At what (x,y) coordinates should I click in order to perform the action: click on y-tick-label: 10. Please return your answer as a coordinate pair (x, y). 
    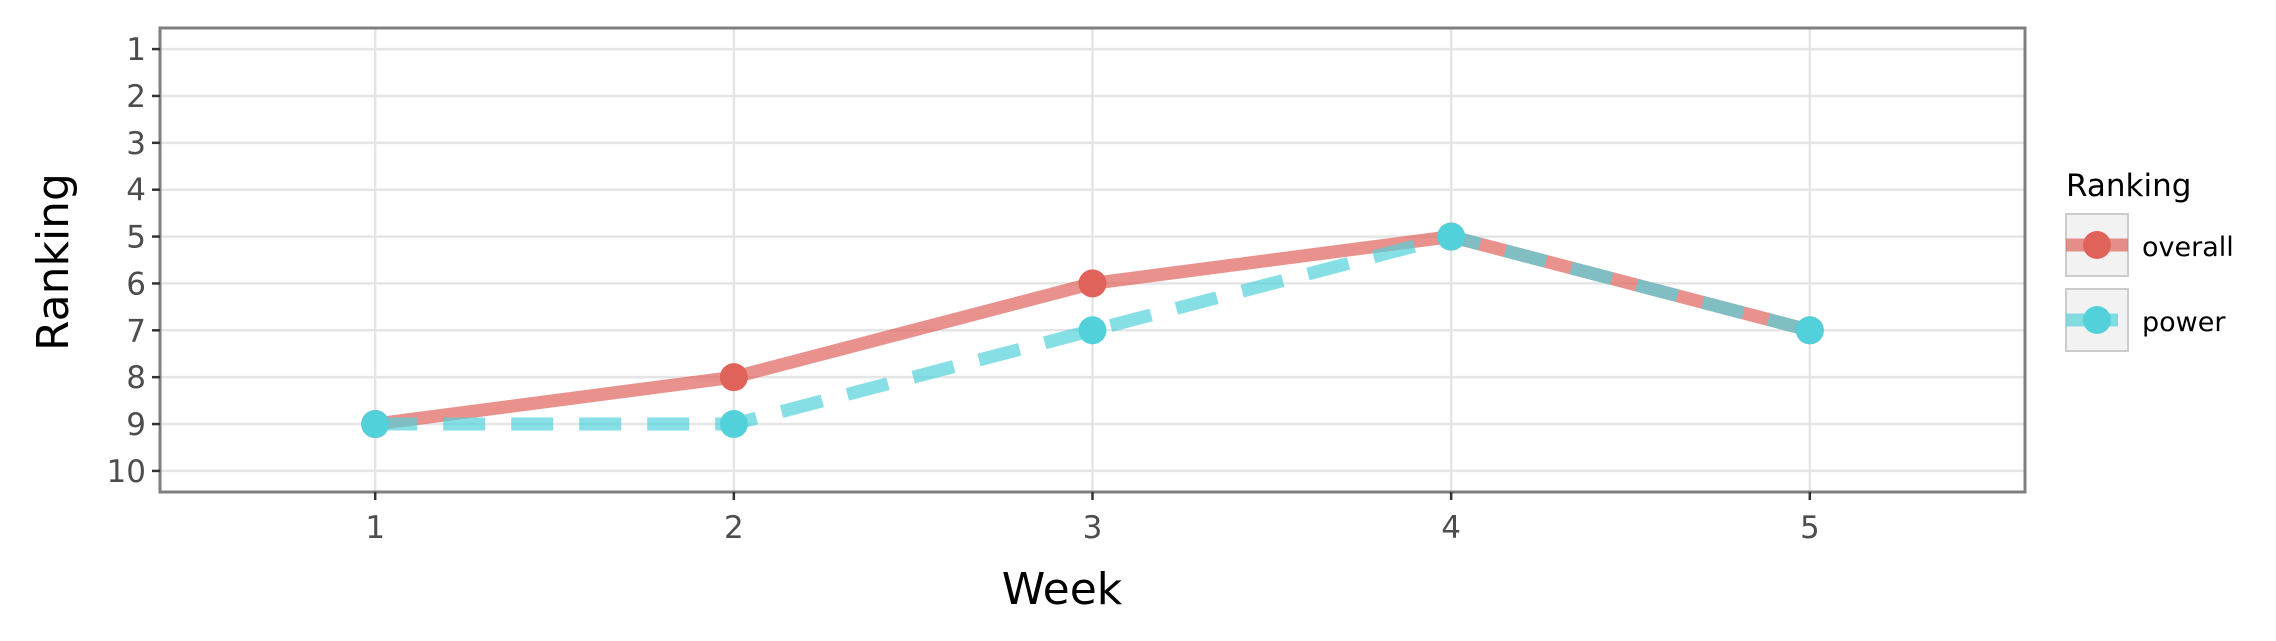
    Looking at the image, I should click on (126, 472).